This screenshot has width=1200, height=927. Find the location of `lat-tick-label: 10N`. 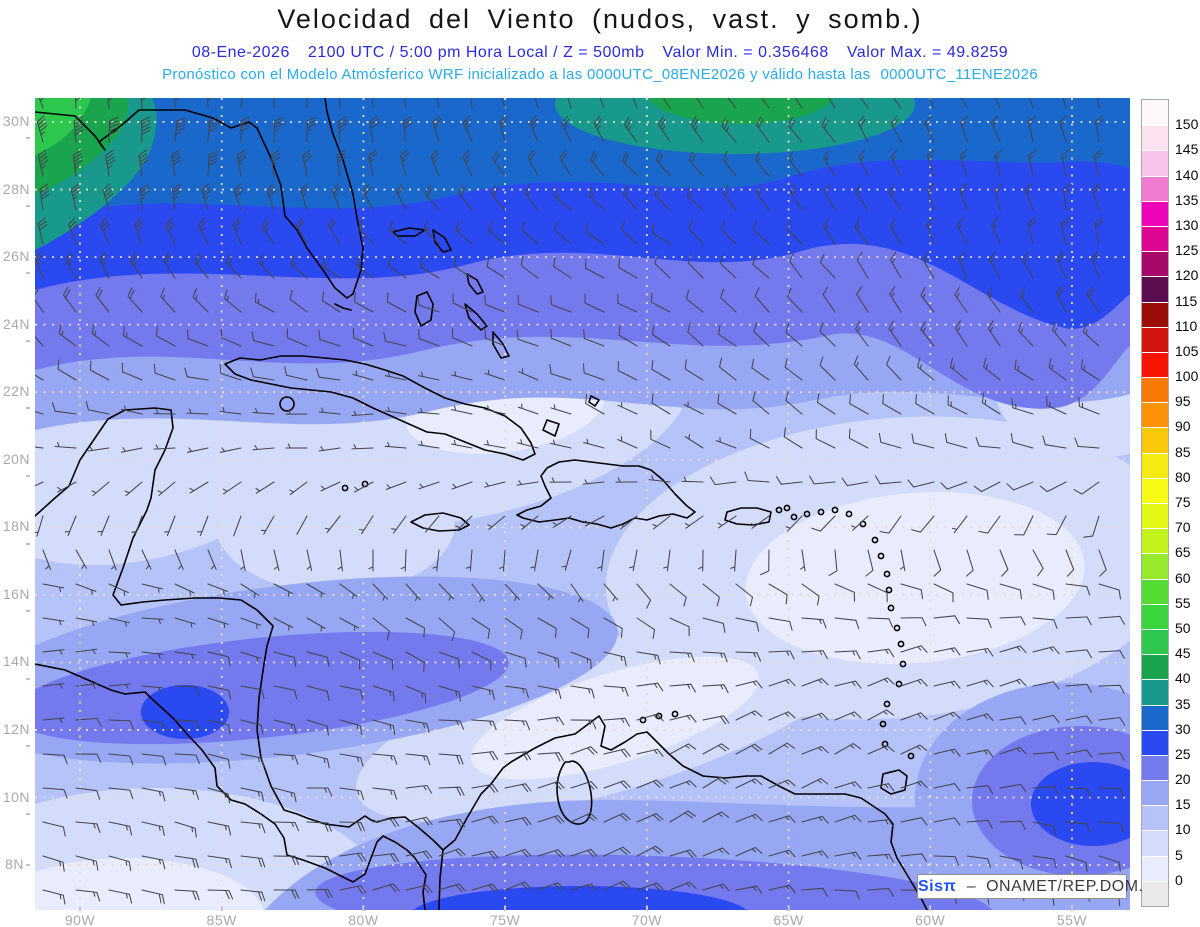

lat-tick-label: 10N is located at coordinates (15, 805).